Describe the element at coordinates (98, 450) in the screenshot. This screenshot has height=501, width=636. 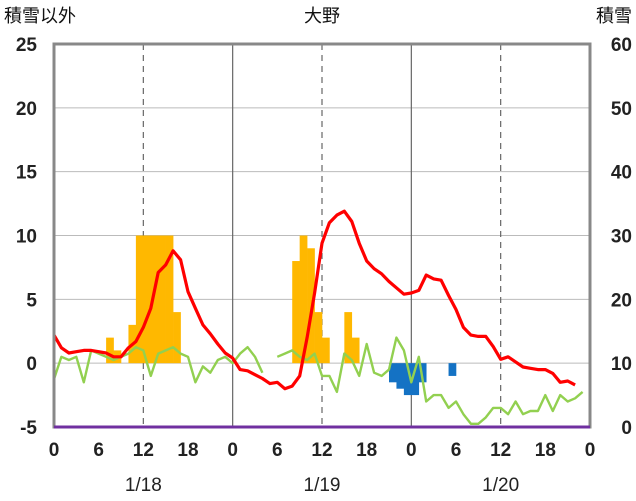
I see `x-tick-1: 6` at that location.